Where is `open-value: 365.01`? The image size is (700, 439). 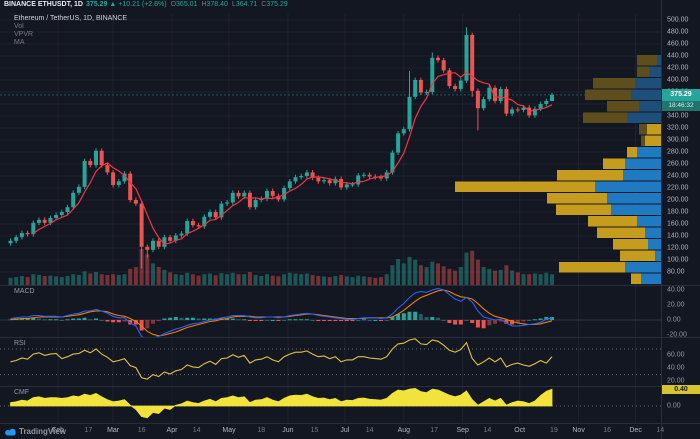
open-value: 365.01 is located at coordinates (187, 4).